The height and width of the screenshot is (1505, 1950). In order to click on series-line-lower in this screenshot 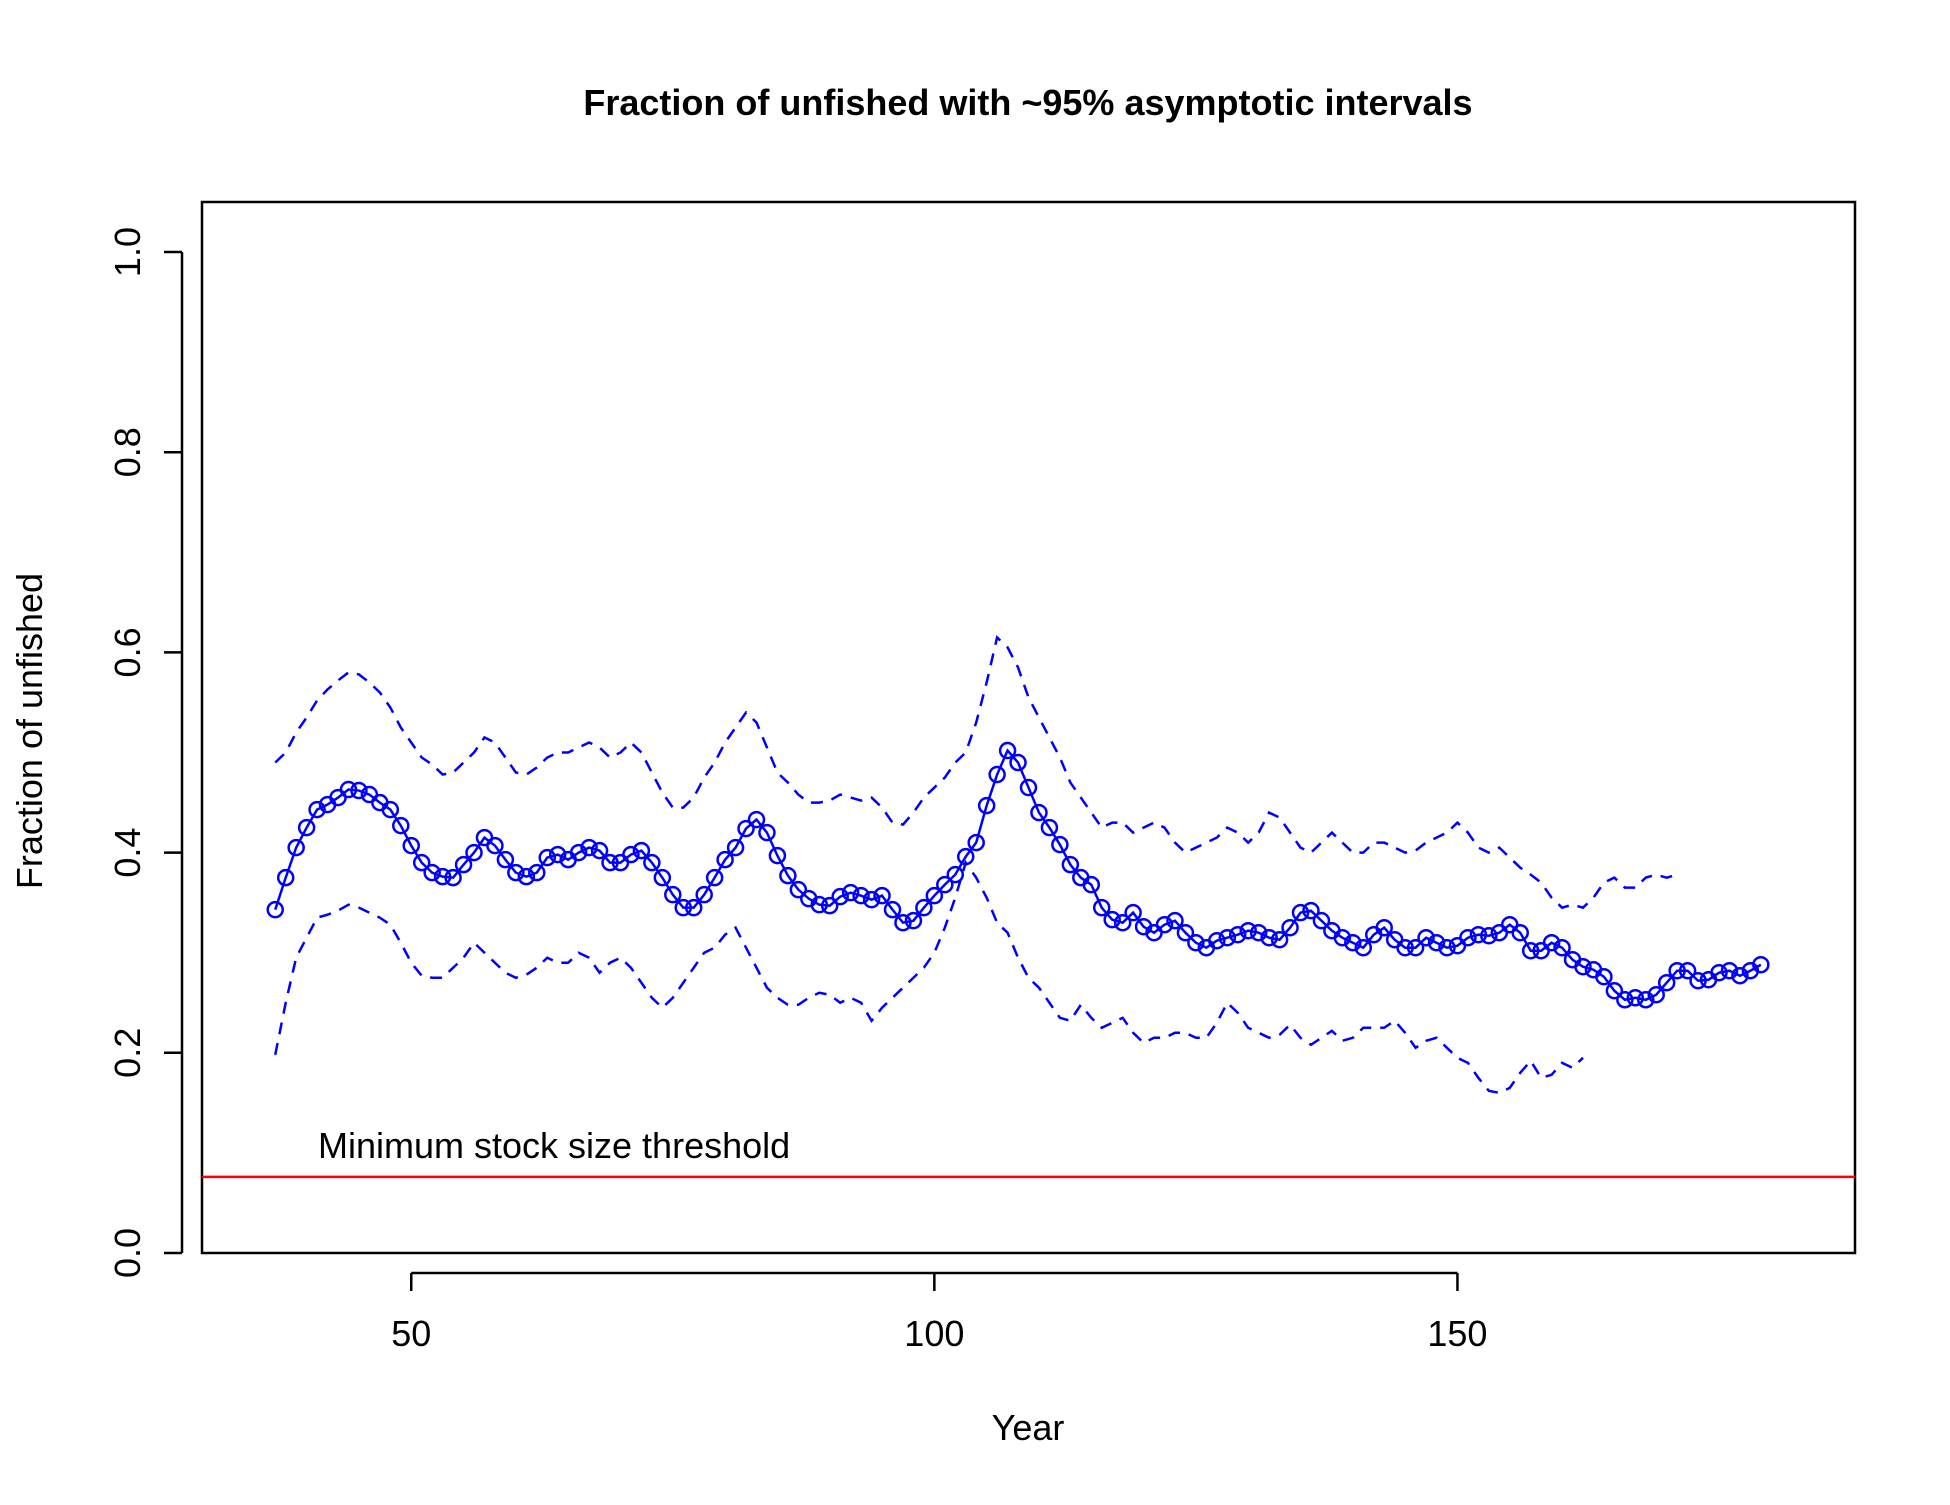, I will do `click(929, 977)`.